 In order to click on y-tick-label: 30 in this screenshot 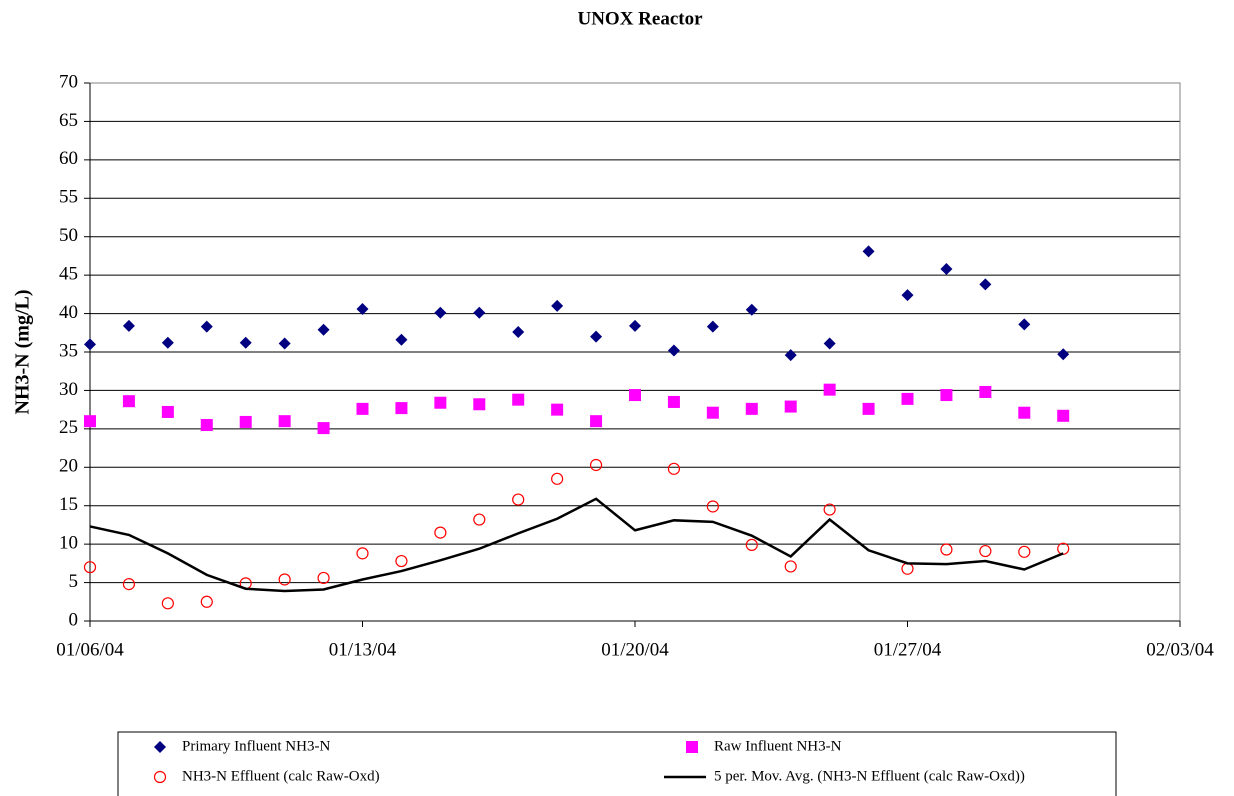, I will do `click(68, 389)`.